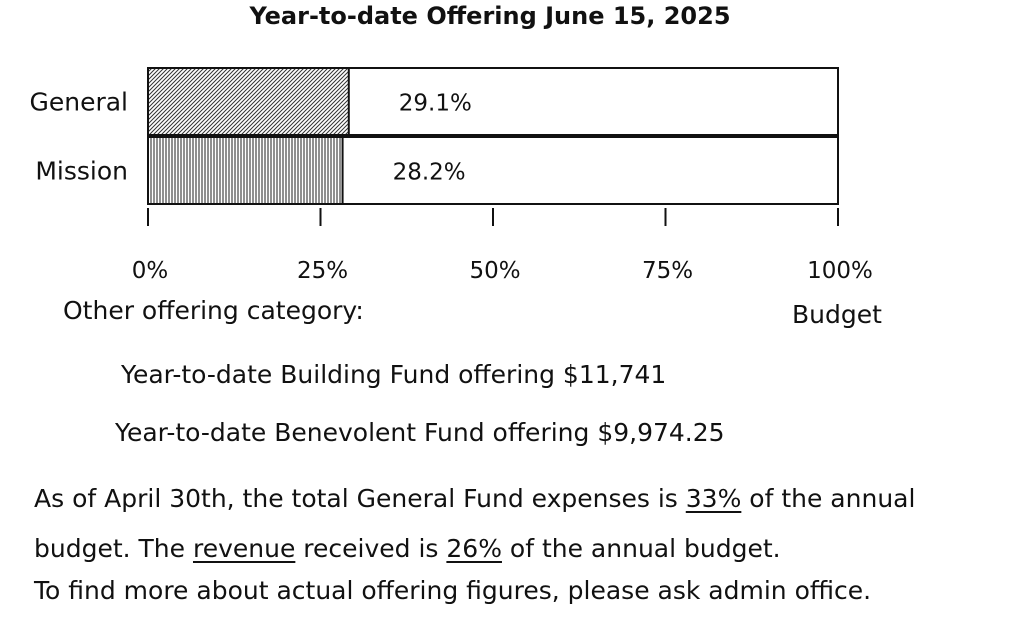 The image size is (1024, 620). What do you see at coordinates (244, 548) in the screenshot?
I see `revenue-word: revenue` at bounding box center [244, 548].